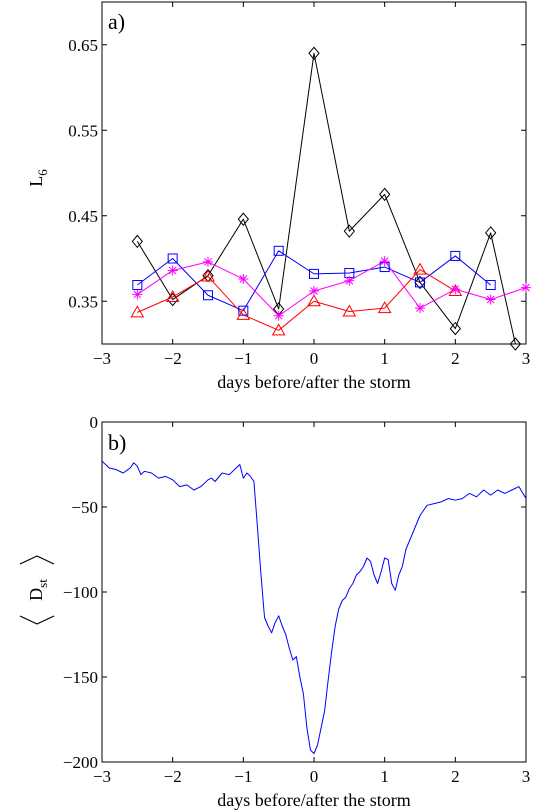 The image size is (536, 810). Describe the element at coordinates (80, 762) in the screenshot. I see `y-tick-label-b: −200` at that location.